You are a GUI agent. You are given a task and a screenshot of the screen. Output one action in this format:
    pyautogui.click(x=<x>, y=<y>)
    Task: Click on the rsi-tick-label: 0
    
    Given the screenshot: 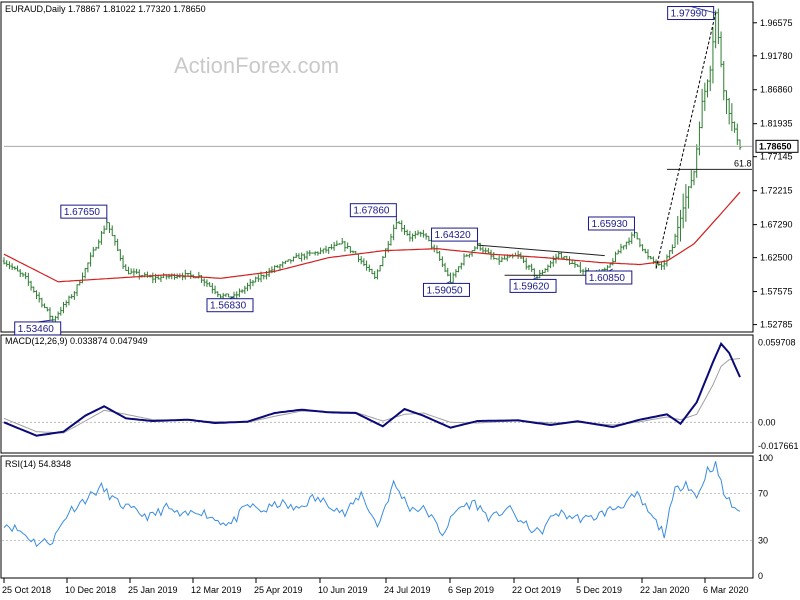 What is the action you would take?
    pyautogui.click(x=760, y=576)
    